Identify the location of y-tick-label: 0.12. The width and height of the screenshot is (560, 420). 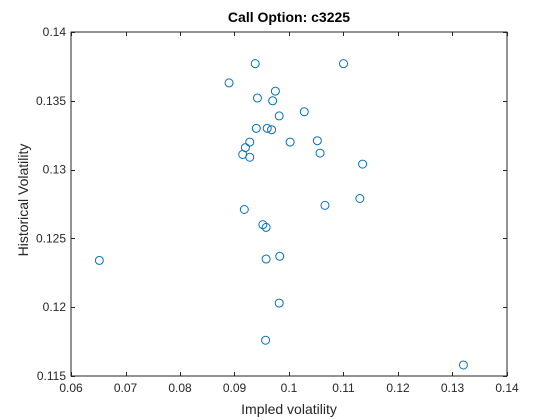
(55, 307).